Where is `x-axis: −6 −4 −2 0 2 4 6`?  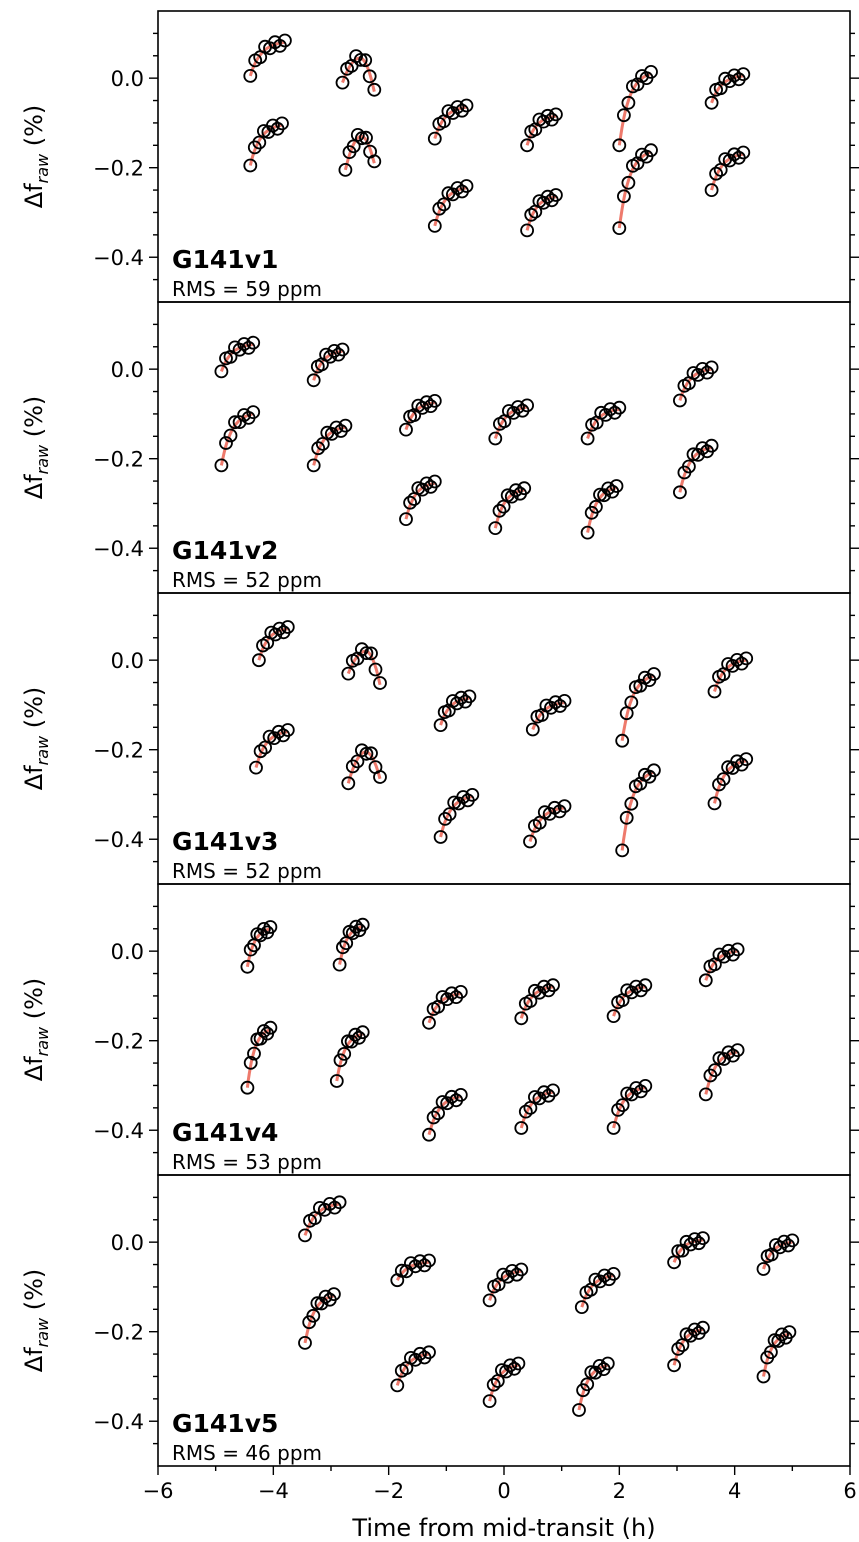
x-axis: −6 −4 −2 0 2 4 6 is located at coordinates (500, 1484).